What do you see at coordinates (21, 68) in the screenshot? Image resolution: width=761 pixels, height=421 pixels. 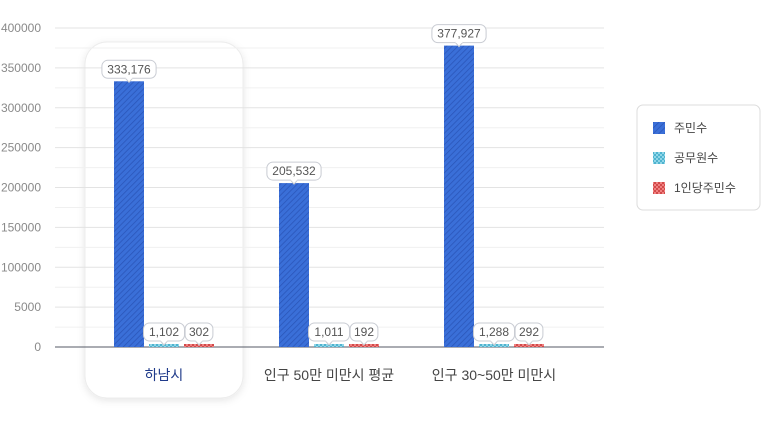 I see `y-tick-label: 350000` at bounding box center [21, 68].